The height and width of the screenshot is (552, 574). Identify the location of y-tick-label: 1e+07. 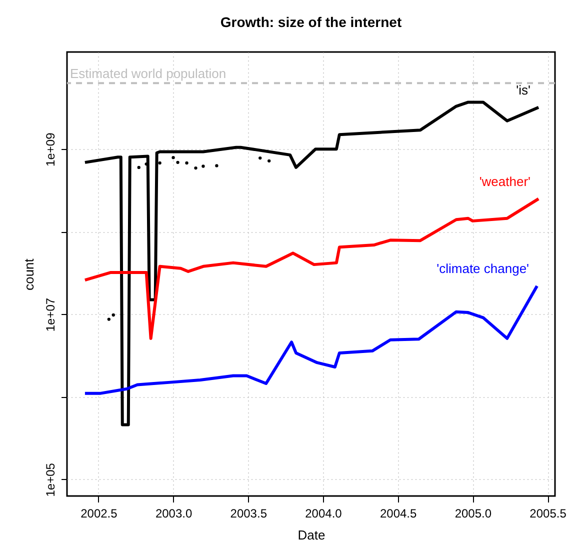
(51, 315).